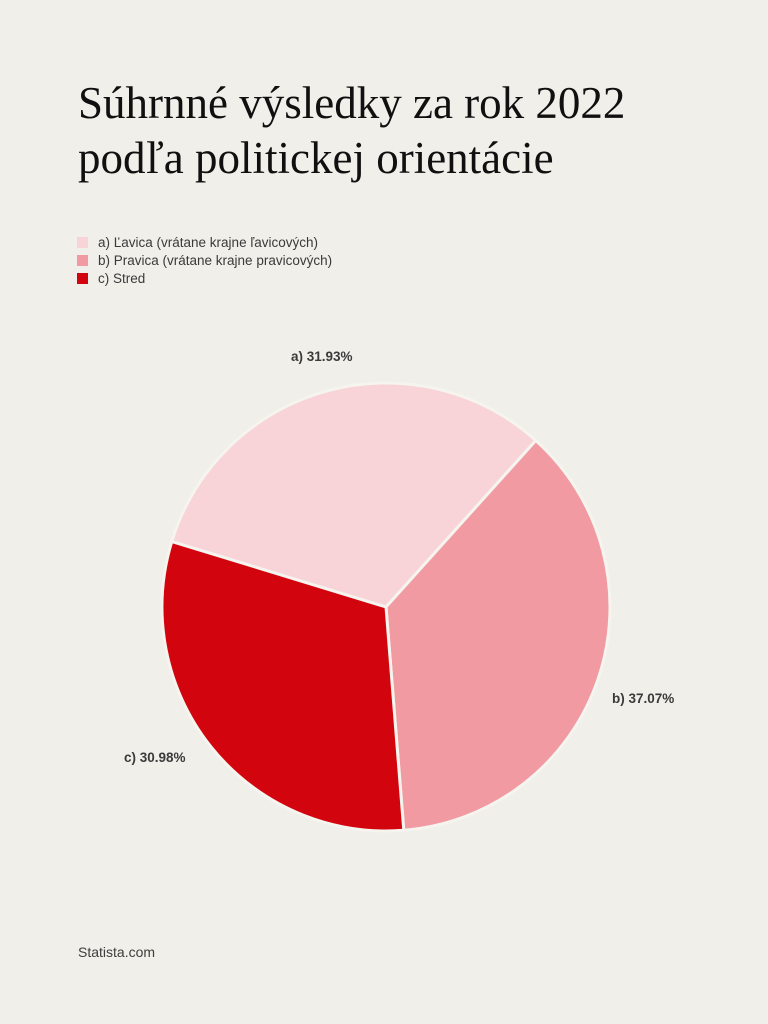 This screenshot has height=1024, width=768. I want to click on pie-slice-b, so click(498, 635).